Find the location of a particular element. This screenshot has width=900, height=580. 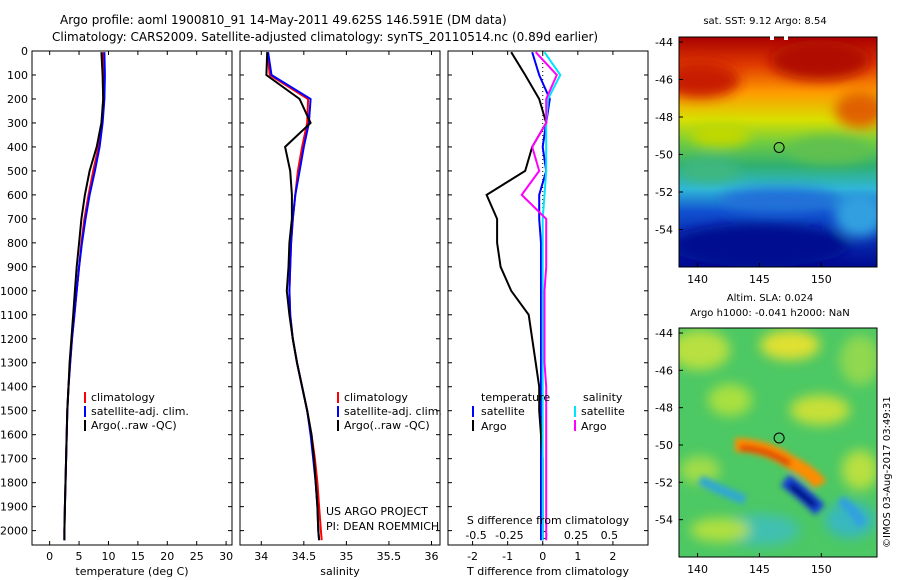

series-line-temperature-satellite is located at coordinates (541, 296).